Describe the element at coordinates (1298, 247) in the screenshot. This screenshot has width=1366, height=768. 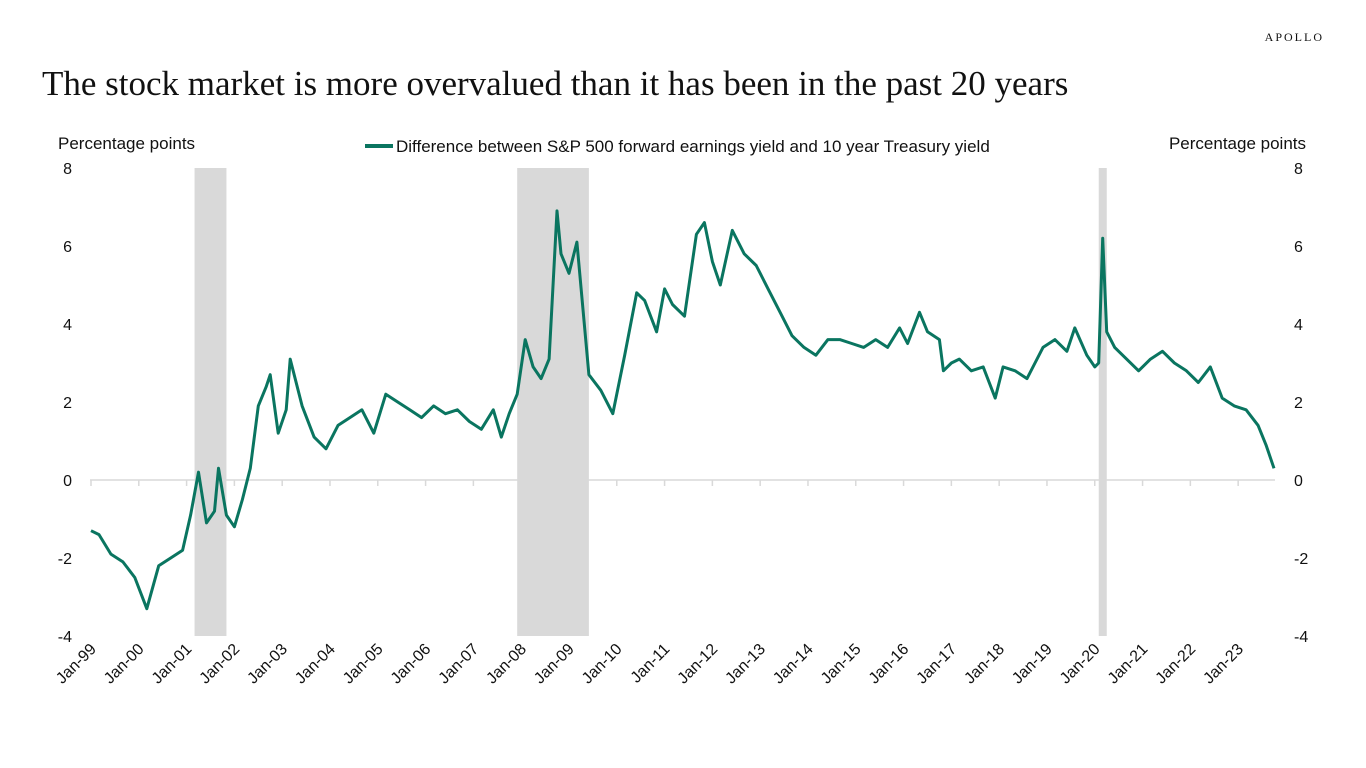
I see `y-tick-right-6: 6` at that location.